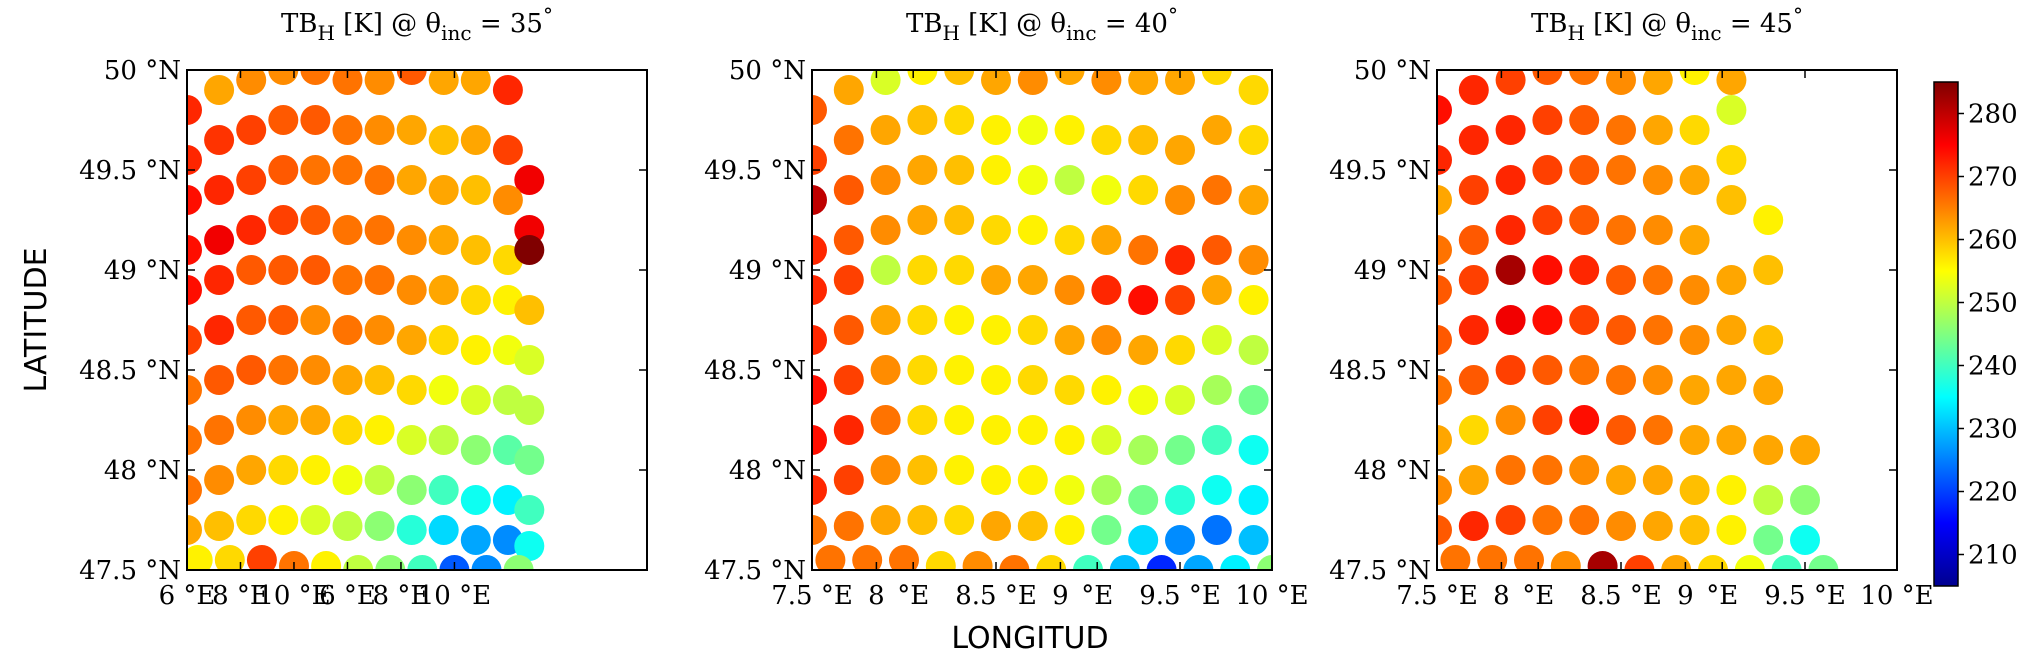  What do you see at coordinates (1380, 171) in the screenshot?
I see `y-tick-label: 49.5 °N` at bounding box center [1380, 171].